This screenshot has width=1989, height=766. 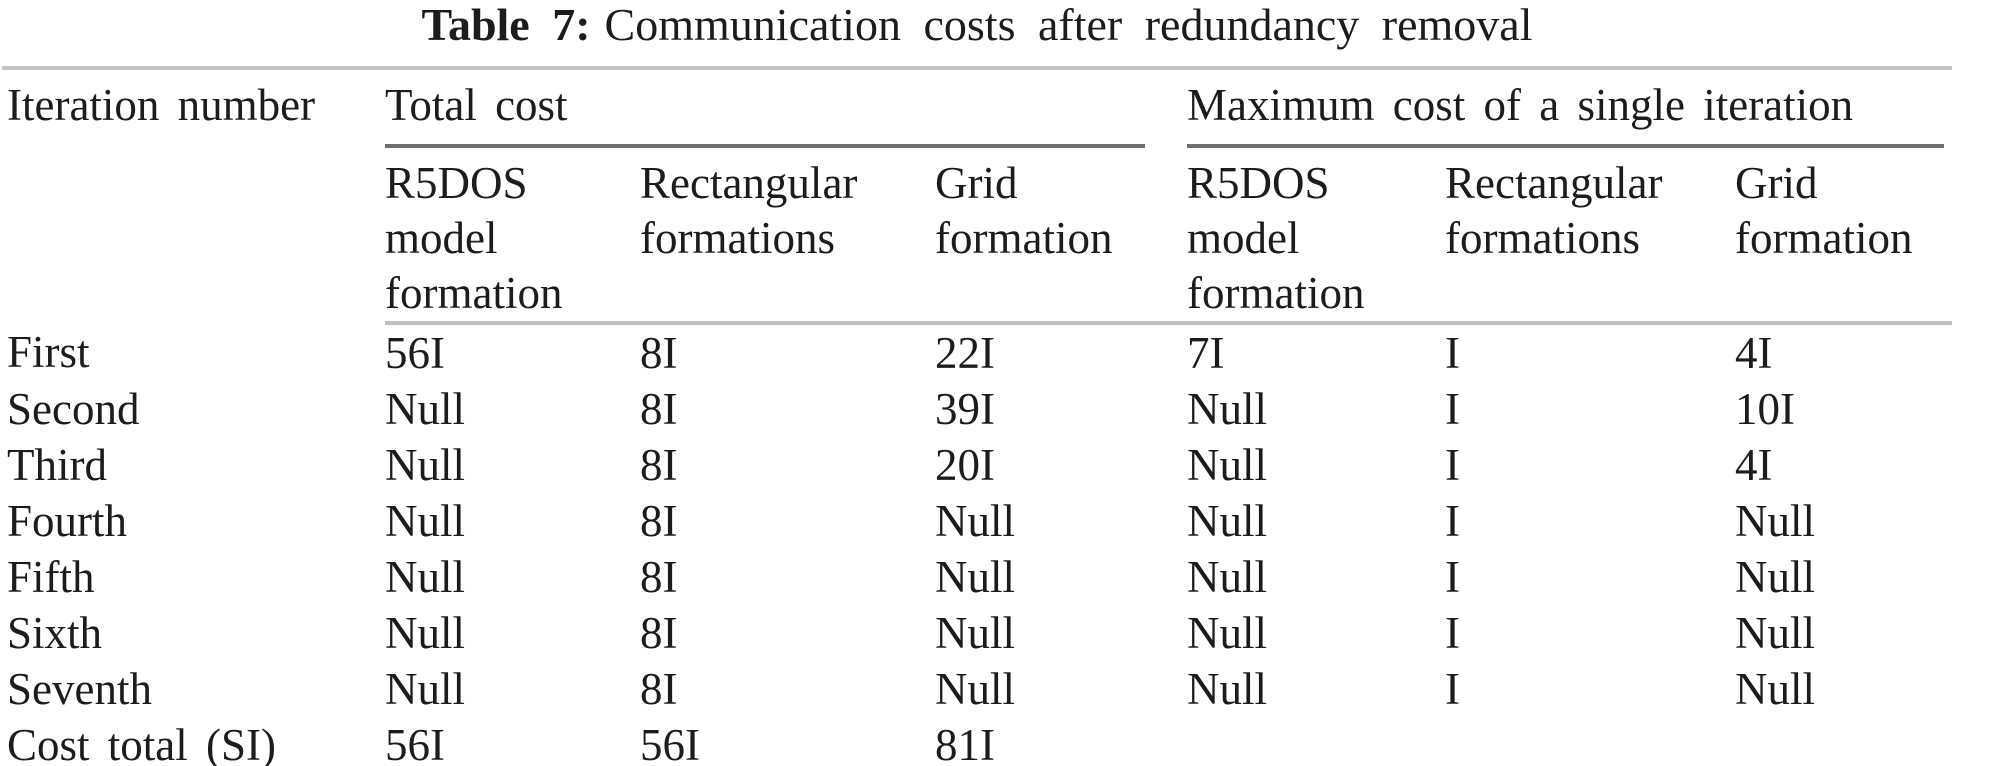 What do you see at coordinates (1765, 409) in the screenshot?
I see `cell-value: 10I` at bounding box center [1765, 409].